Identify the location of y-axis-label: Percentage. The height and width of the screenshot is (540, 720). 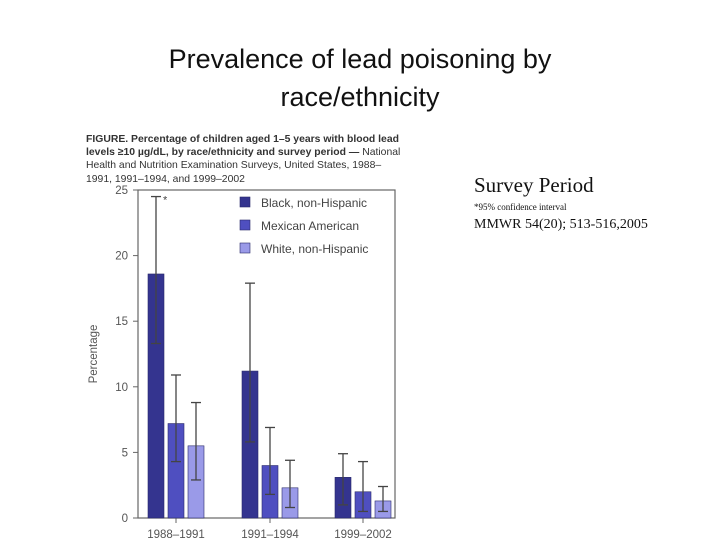
(94, 354).